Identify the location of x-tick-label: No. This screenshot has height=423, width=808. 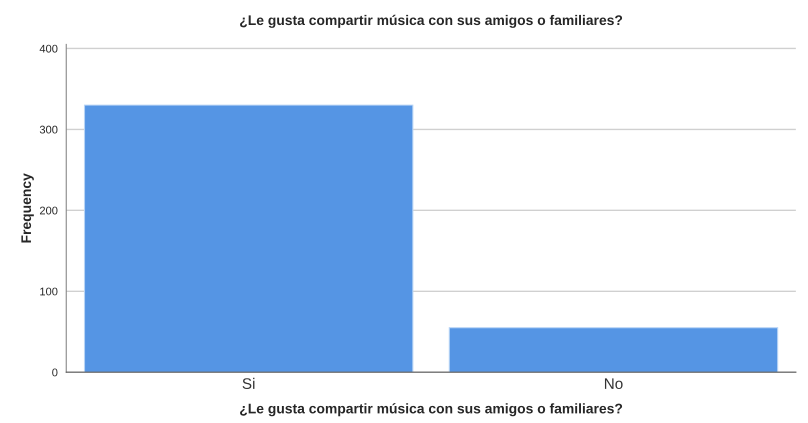
(613, 384).